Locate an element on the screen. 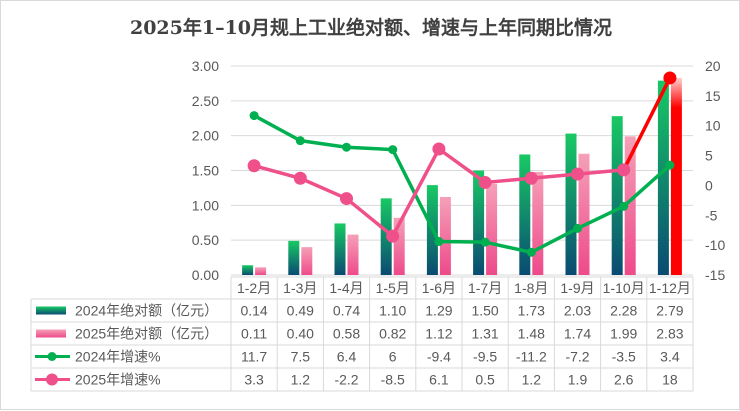 The height and width of the screenshot is (411, 740). legend-key-2025年绝对额（亿元） is located at coordinates (51, 333).